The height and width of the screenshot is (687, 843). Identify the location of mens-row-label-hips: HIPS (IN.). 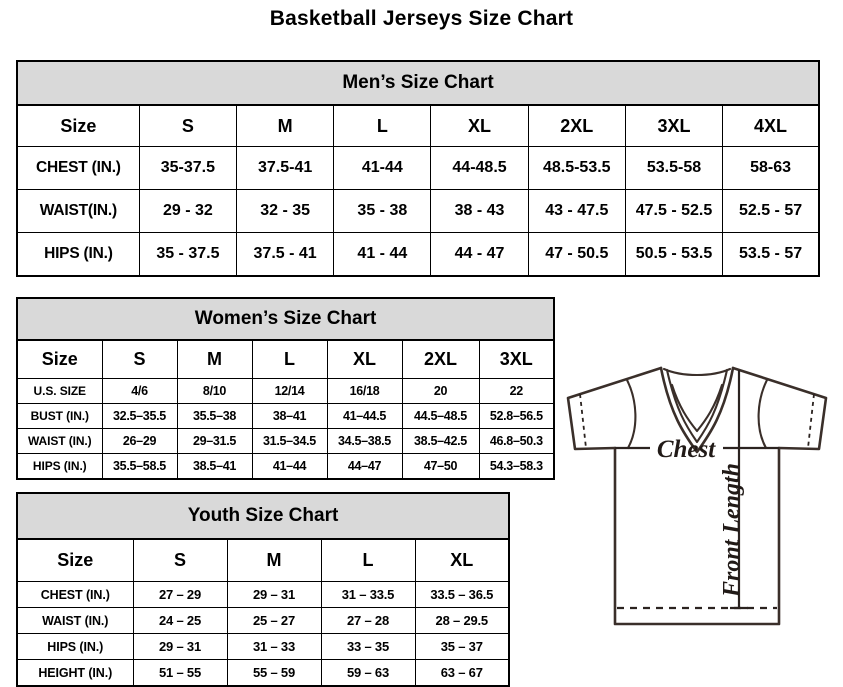
(78, 254).